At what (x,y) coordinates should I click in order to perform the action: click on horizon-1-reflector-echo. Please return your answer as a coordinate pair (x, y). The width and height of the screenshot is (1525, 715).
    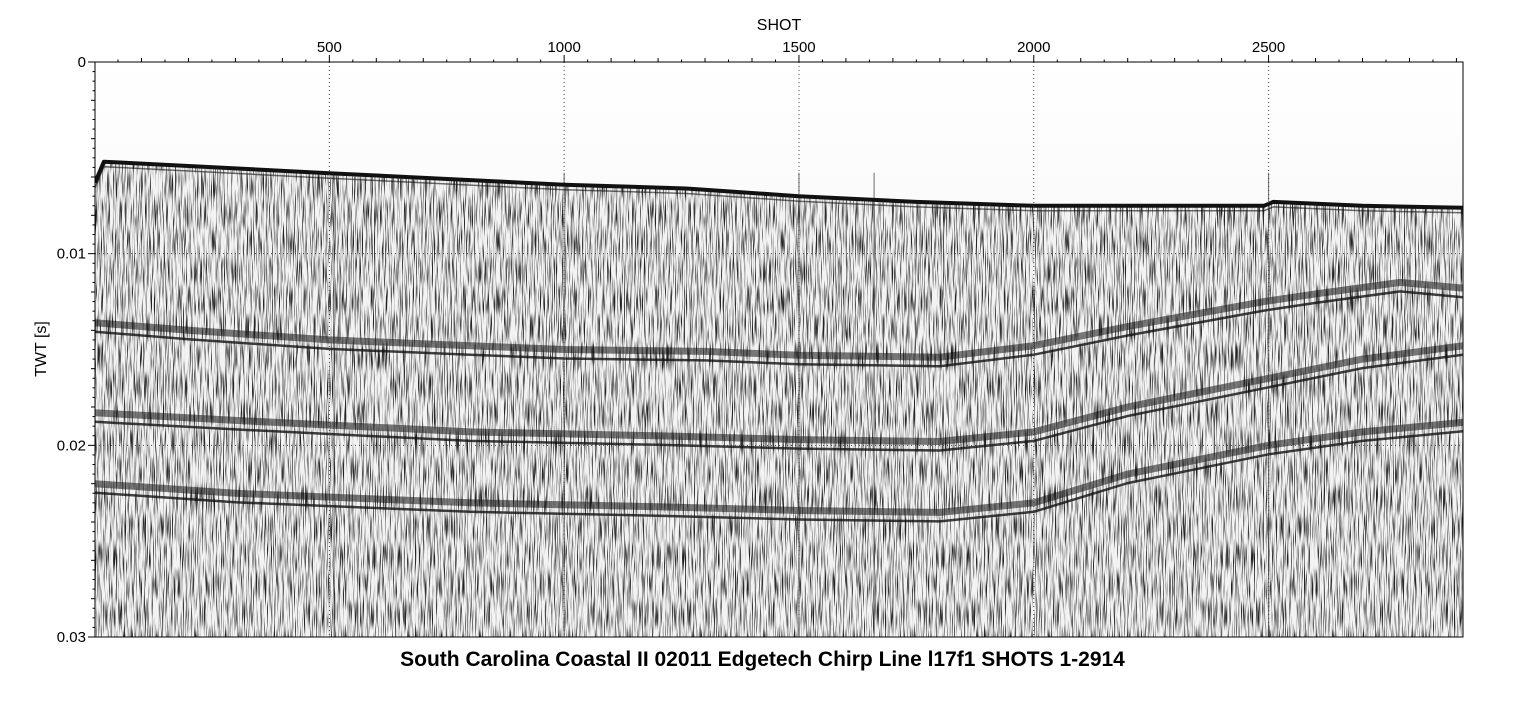
    Looking at the image, I should click on (779, 329).